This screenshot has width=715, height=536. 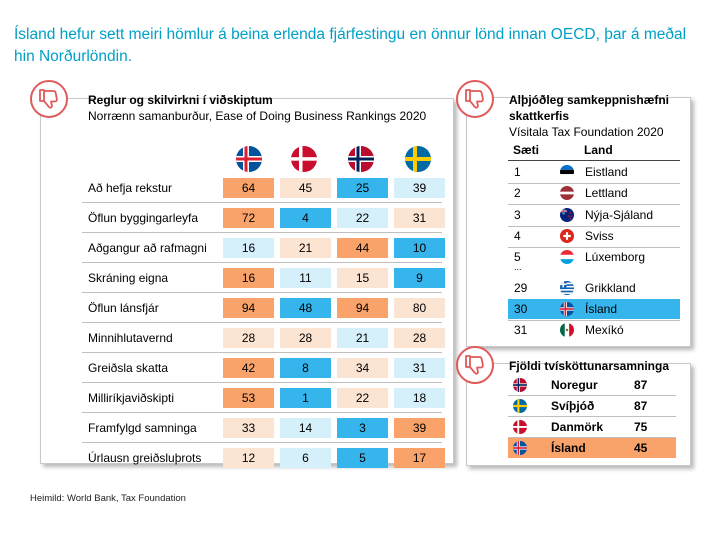 What do you see at coordinates (517, 257) in the screenshot?
I see `tax-rank: 5` at bounding box center [517, 257].